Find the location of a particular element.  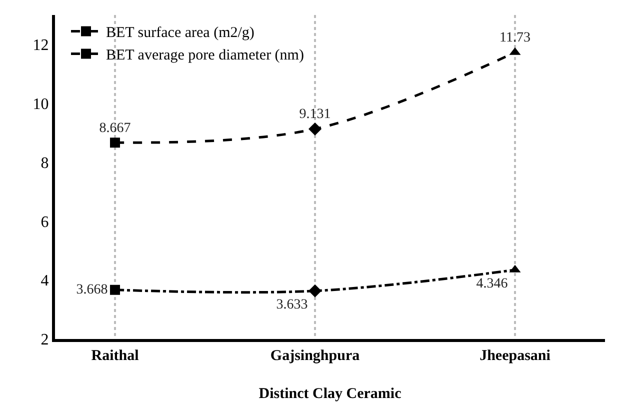

data-label: 11.73 is located at coordinates (515, 38).